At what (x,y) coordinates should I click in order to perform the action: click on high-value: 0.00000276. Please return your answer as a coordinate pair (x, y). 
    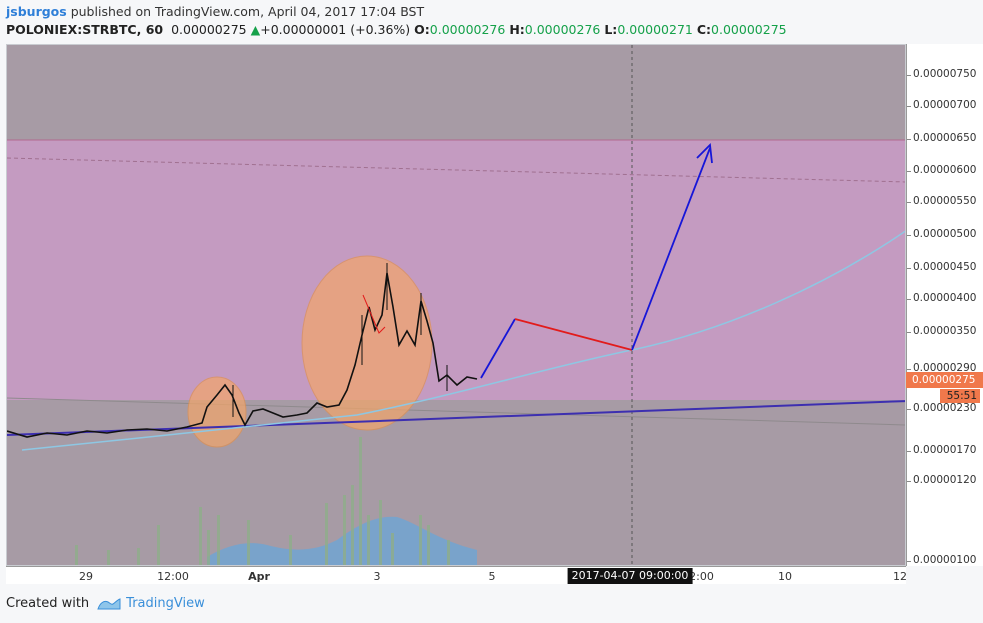
    Looking at the image, I should click on (562, 29).